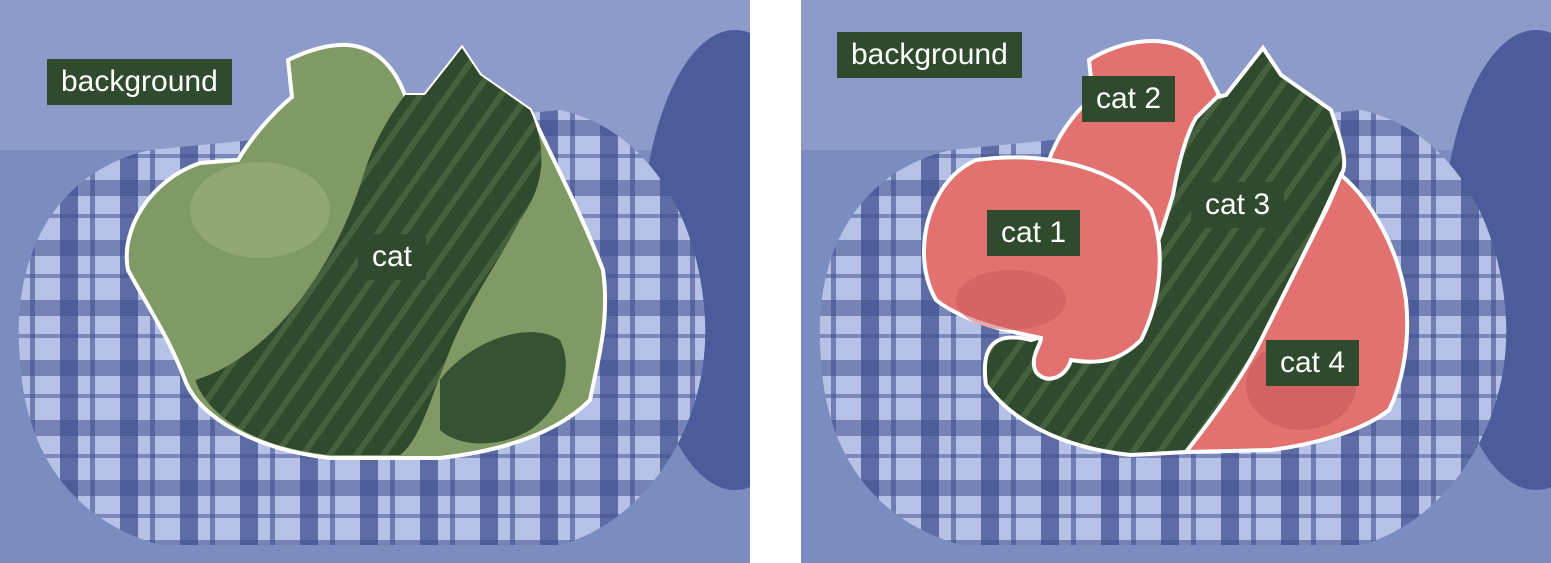 The width and height of the screenshot is (1551, 563). I want to click on cat-label: cat, so click(392, 257).